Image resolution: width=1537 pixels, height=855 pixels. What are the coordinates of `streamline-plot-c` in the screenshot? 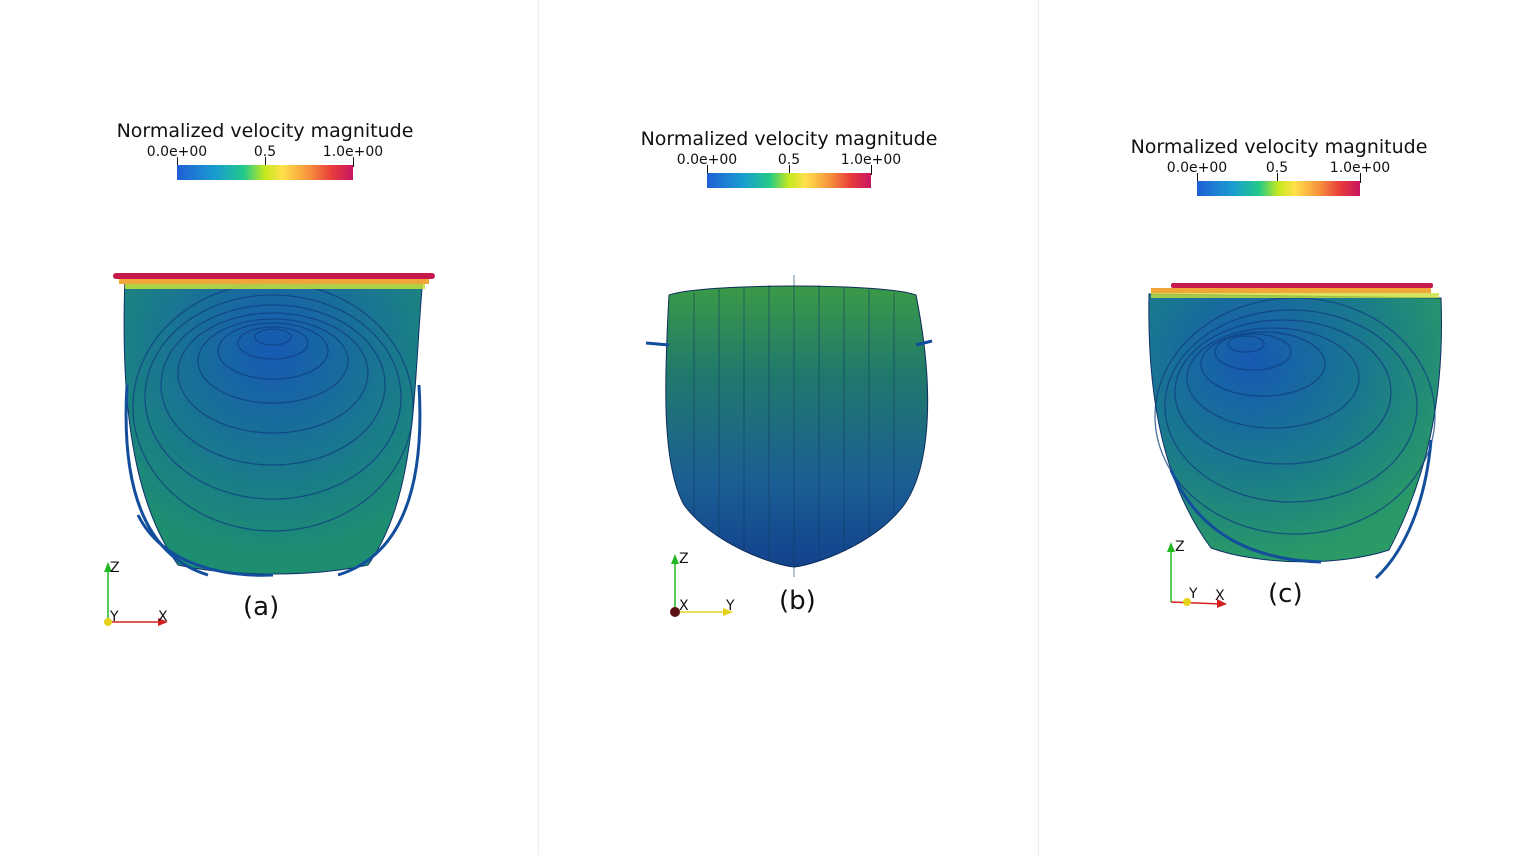 It's located at (1295, 431).